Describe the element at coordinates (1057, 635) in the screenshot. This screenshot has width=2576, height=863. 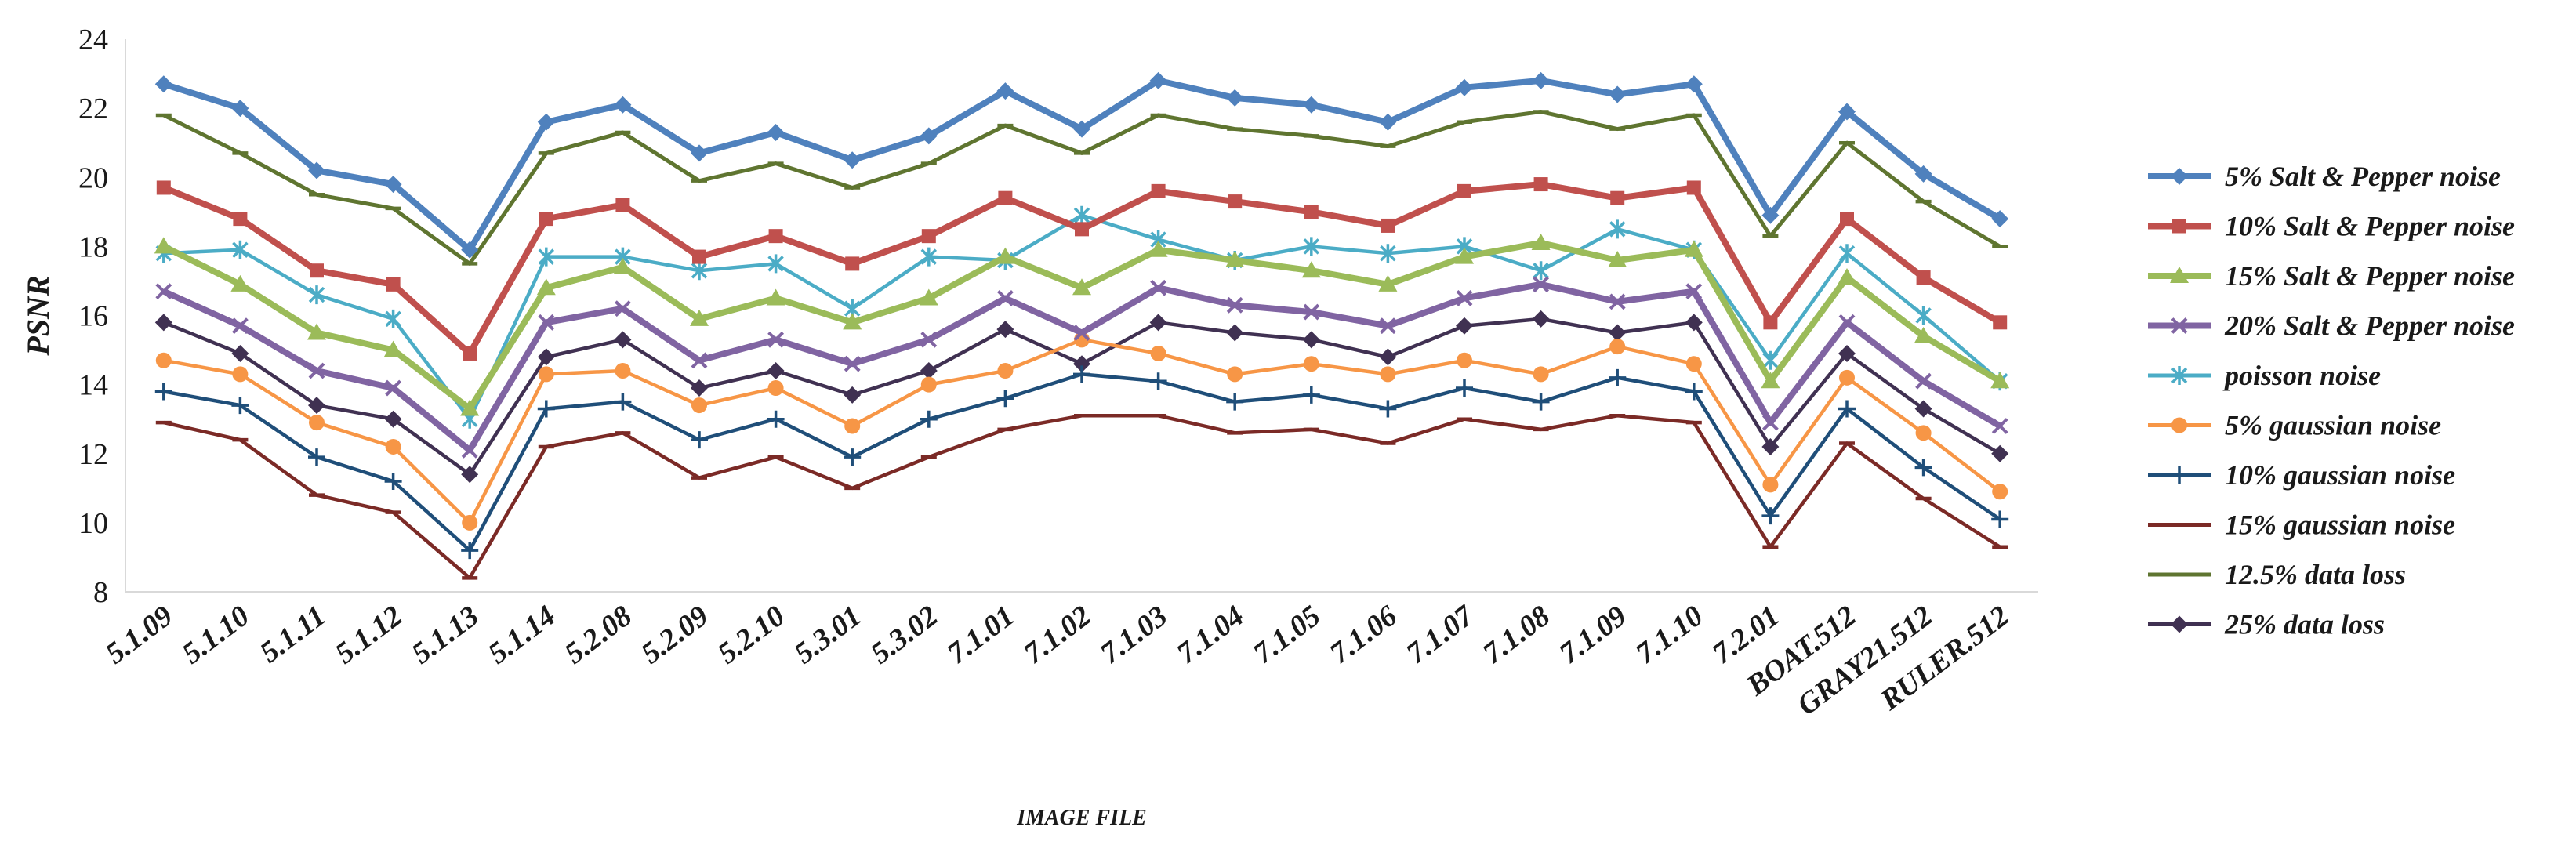
I see `x-tick-label: 7.1.02` at that location.